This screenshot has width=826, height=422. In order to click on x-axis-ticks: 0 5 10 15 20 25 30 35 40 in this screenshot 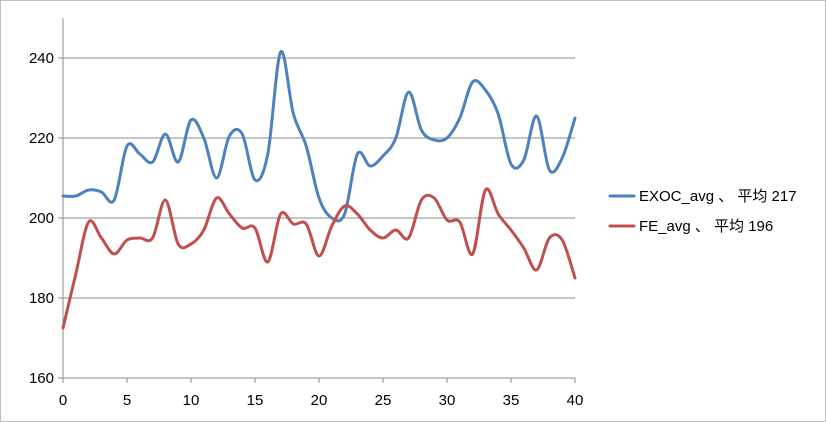, I will do `click(321, 393)`.